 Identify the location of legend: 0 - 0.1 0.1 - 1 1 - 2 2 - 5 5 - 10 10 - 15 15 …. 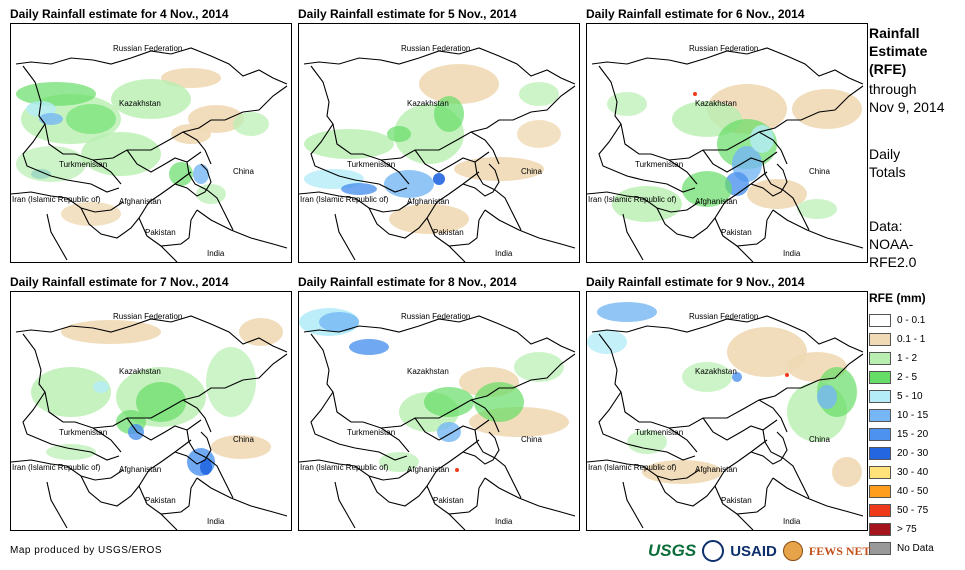
(901, 434).